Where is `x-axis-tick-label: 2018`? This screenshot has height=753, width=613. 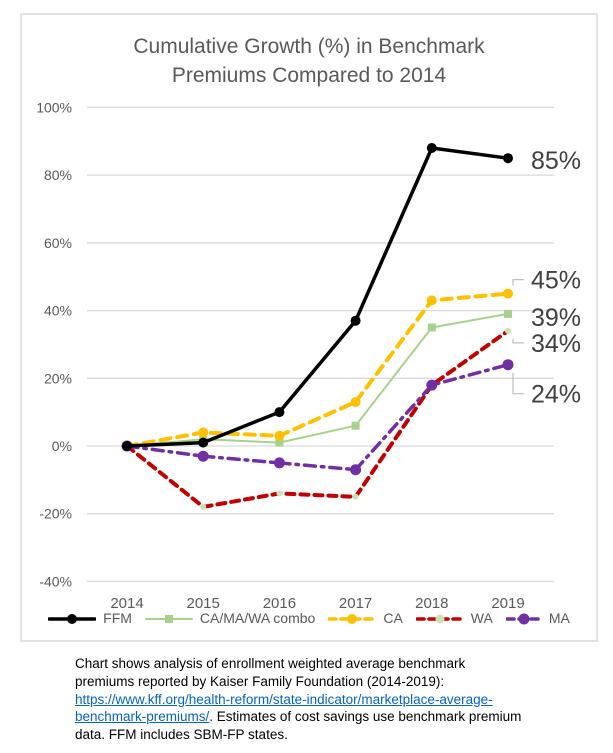
x-axis-tick-label: 2018 is located at coordinates (431, 603).